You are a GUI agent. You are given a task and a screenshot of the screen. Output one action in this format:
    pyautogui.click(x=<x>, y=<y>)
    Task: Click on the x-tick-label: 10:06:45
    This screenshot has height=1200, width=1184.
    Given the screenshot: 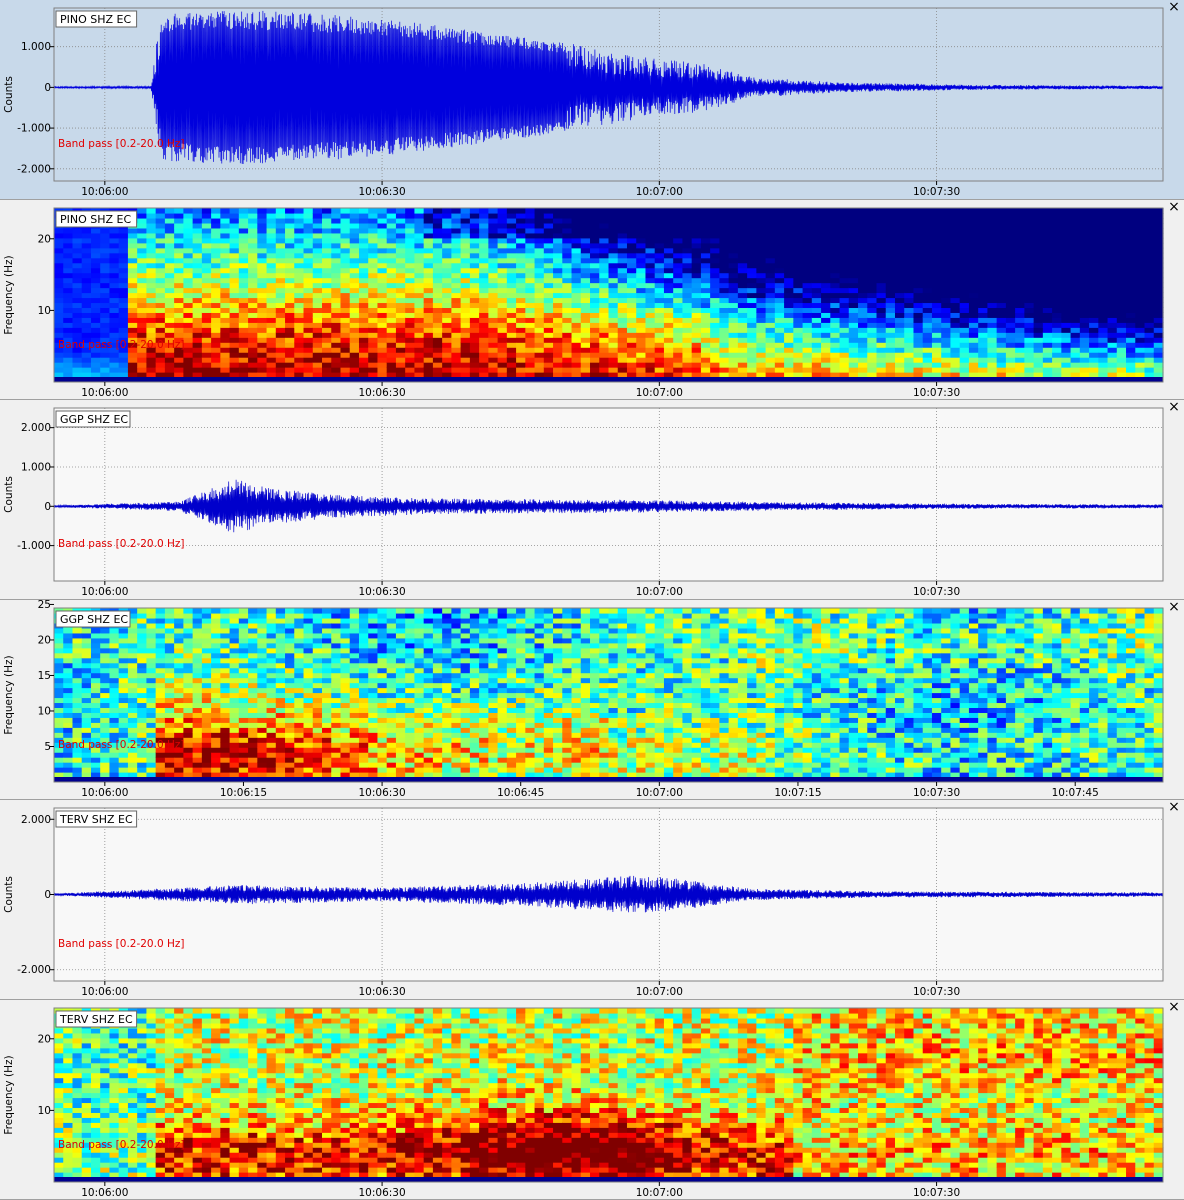 What is the action you would take?
    pyautogui.click(x=520, y=793)
    